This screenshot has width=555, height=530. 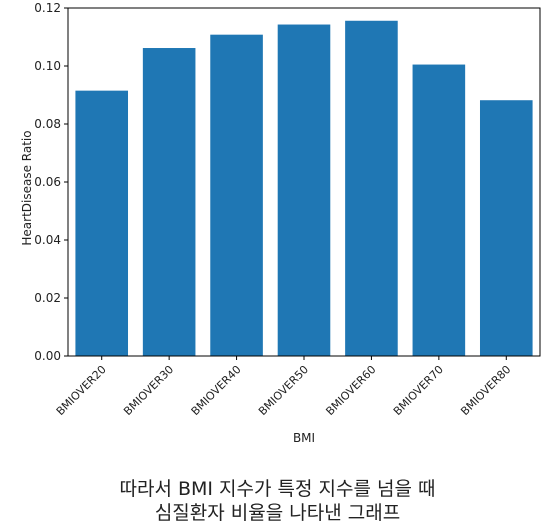 What do you see at coordinates (439, 210) in the screenshot?
I see `bar-bmiover70` at bounding box center [439, 210].